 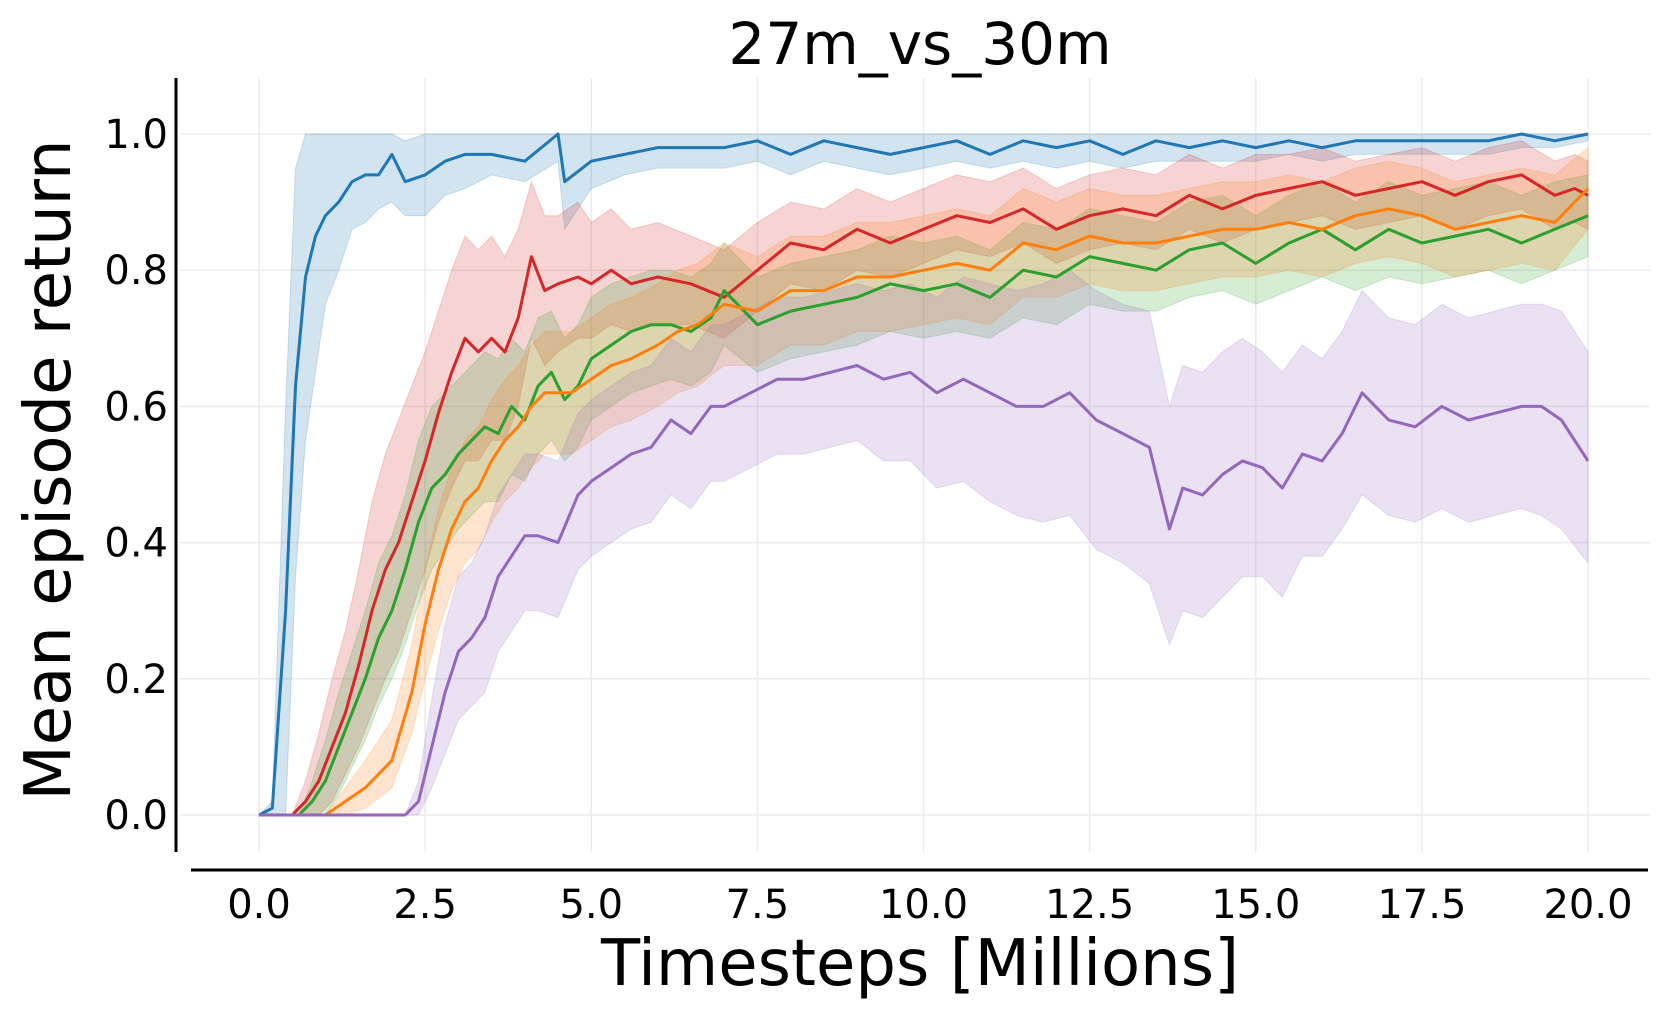 What do you see at coordinates (919, 964) in the screenshot?
I see `x-axis-label: Timesteps [Millions]` at bounding box center [919, 964].